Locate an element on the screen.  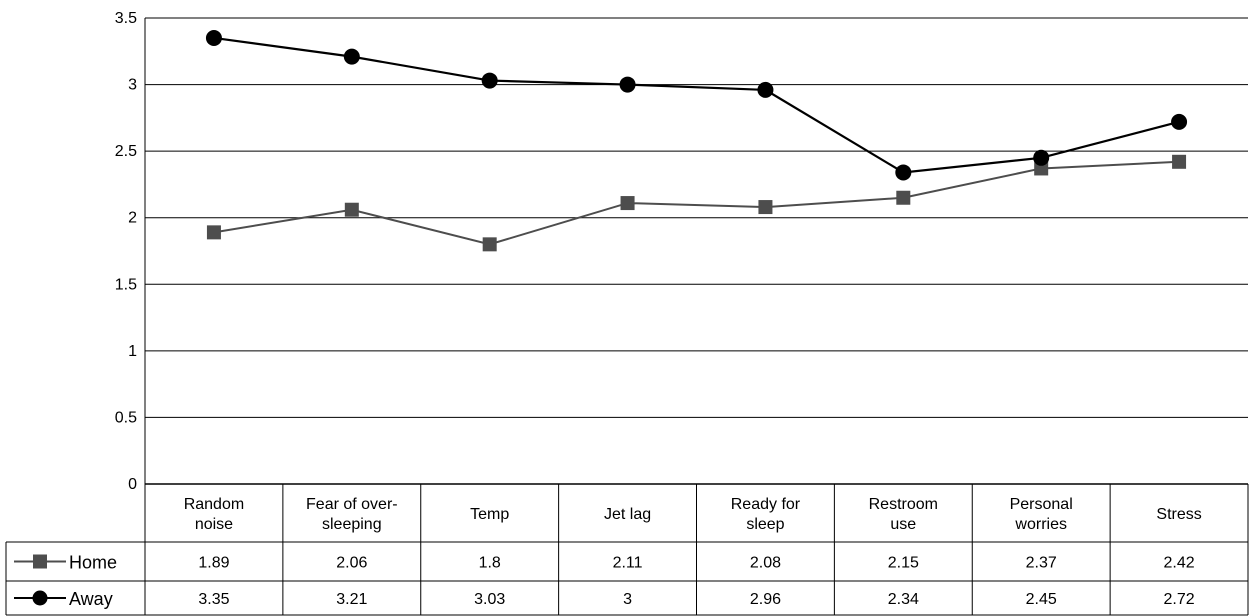
table-cell-value: 3.03 is located at coordinates (489, 599).